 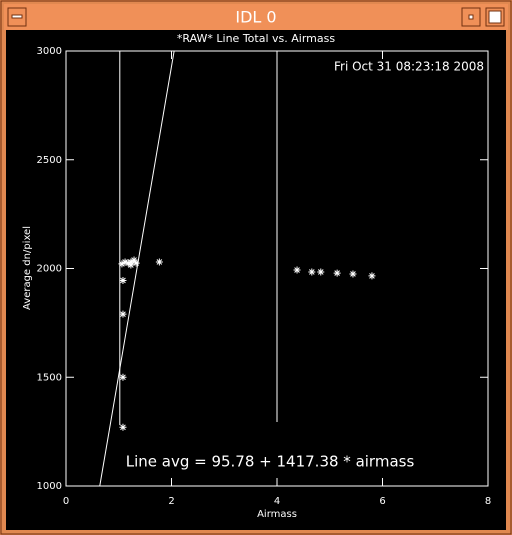 I want to click on x-tick-label: 0, so click(x=66, y=501).